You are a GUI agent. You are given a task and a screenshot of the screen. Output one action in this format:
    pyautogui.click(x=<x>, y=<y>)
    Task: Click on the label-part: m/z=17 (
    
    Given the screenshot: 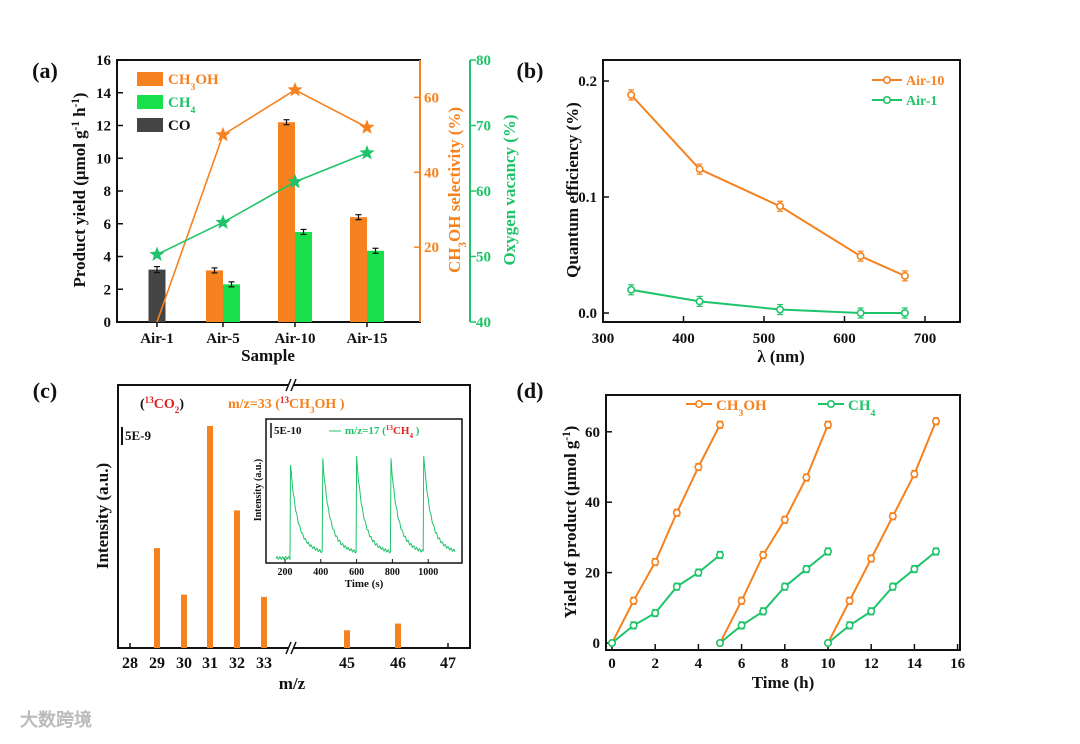 What is the action you would take?
    pyautogui.click(x=365, y=431)
    